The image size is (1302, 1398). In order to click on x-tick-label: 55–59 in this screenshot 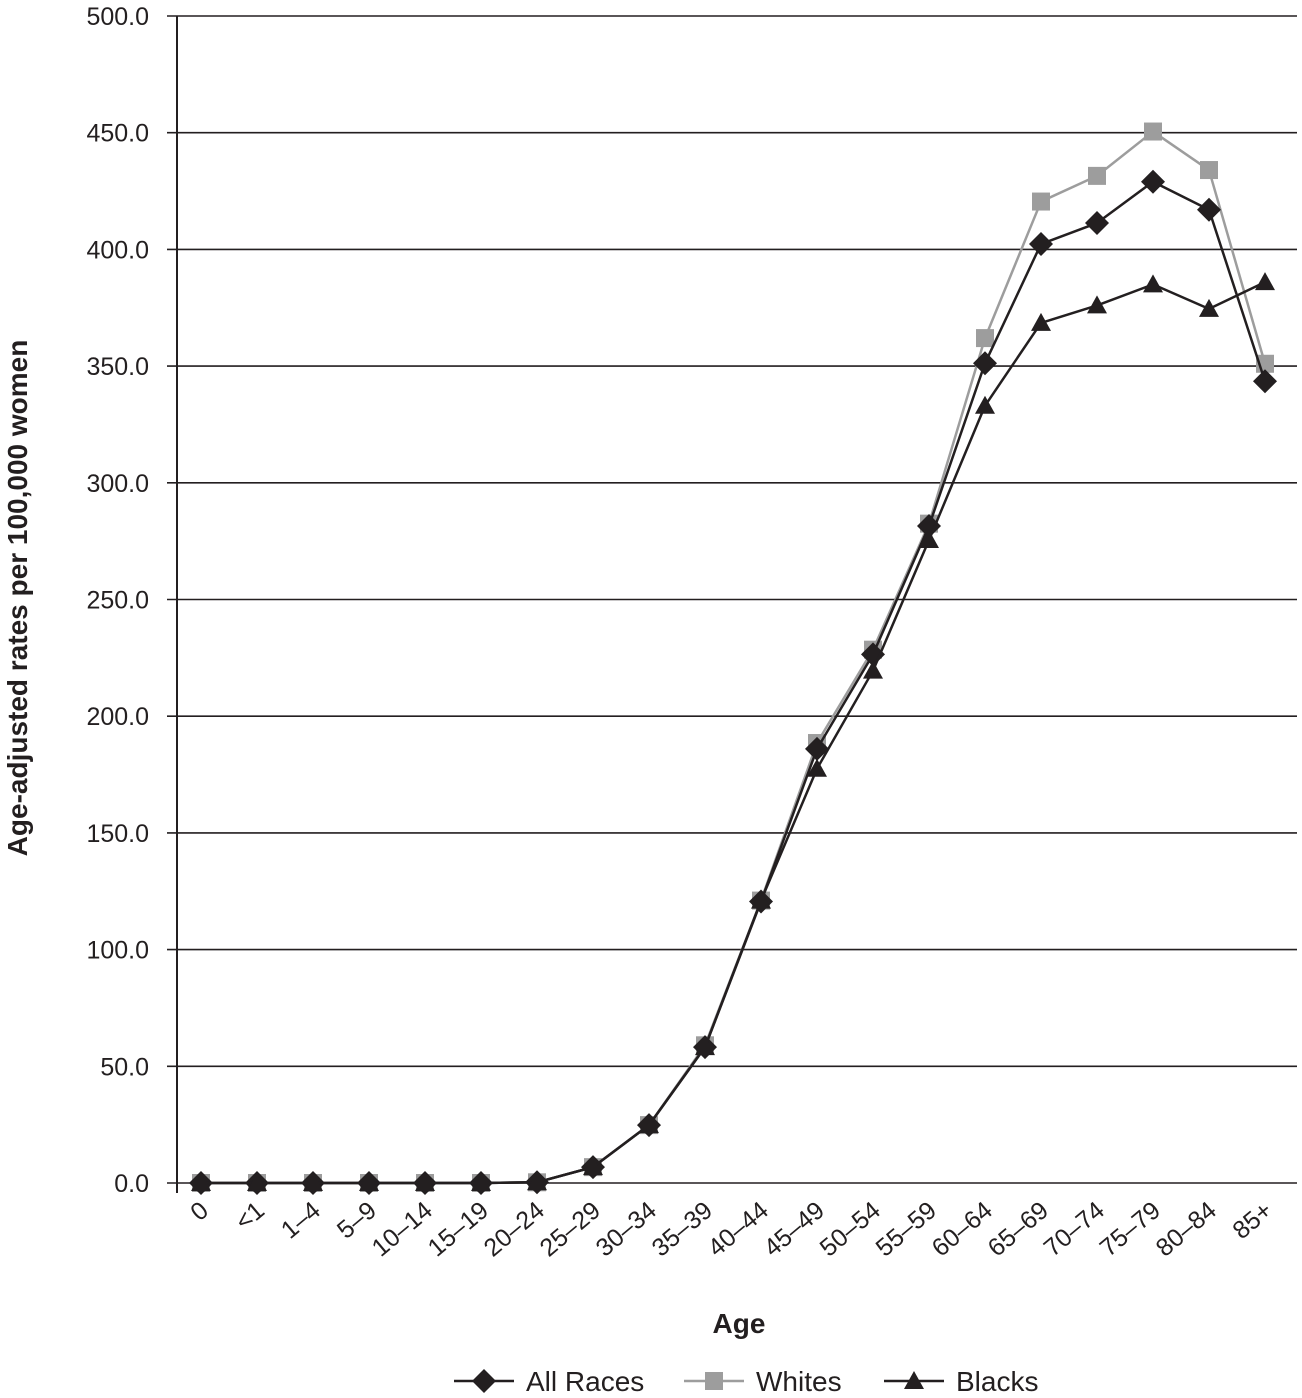, I will do `click(906, 1229)`.